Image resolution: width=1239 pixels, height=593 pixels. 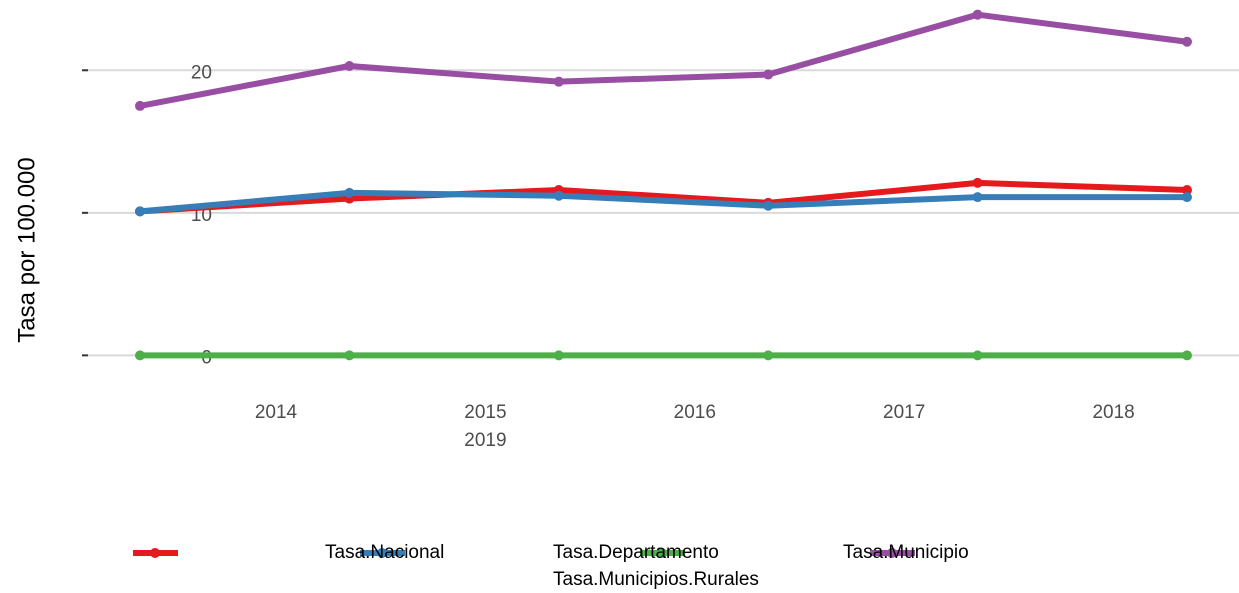 I want to click on legend-label: Tasa.Municipio, so click(x=906, y=552).